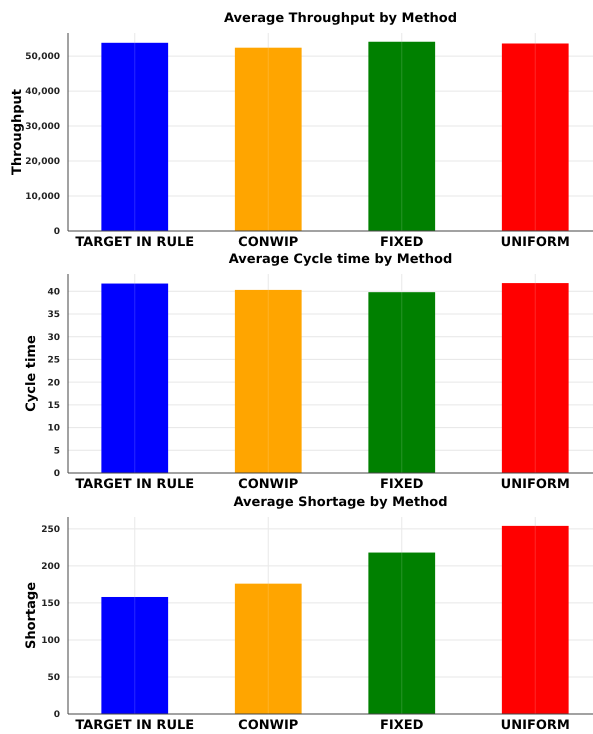 Image resolution: width=593 pixels, height=734 pixels. Describe the element at coordinates (17, 132) in the screenshot. I see `y-axis-title: Throughput` at that location.